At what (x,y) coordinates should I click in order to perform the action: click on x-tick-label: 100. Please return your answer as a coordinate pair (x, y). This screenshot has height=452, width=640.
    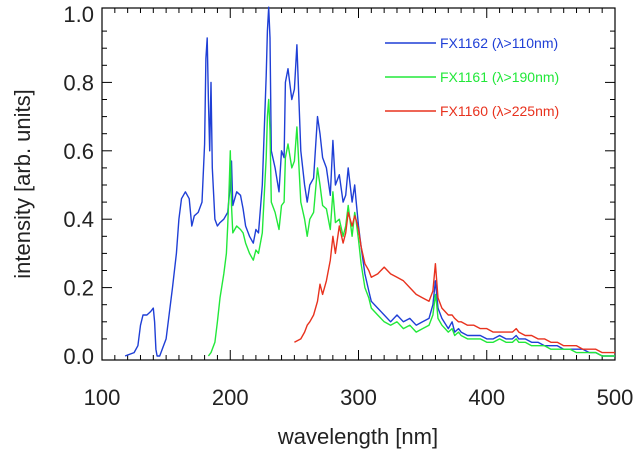
    Looking at the image, I should click on (102, 397).